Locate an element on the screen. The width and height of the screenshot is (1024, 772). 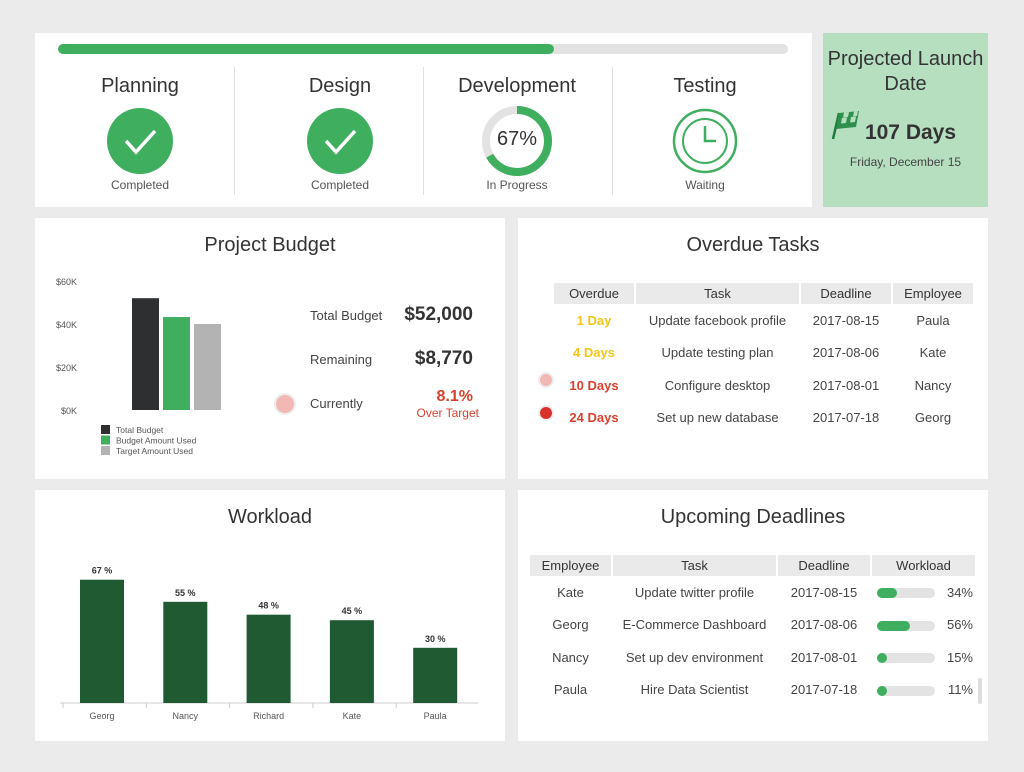
employee-cell: Nancy is located at coordinates (933, 385).